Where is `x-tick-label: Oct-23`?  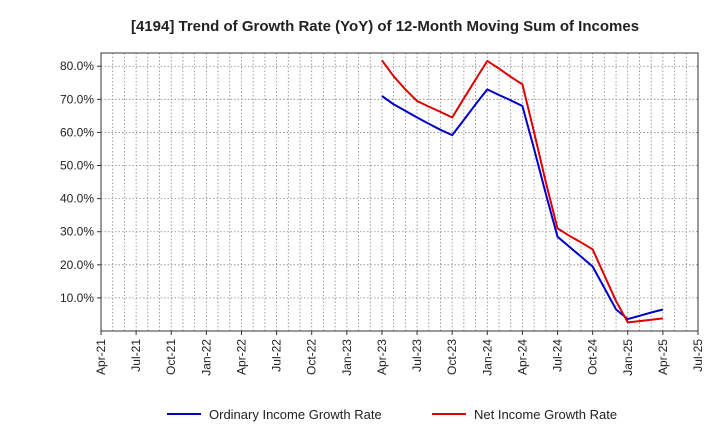 x-tick-label: Oct-23 is located at coordinates (452, 357).